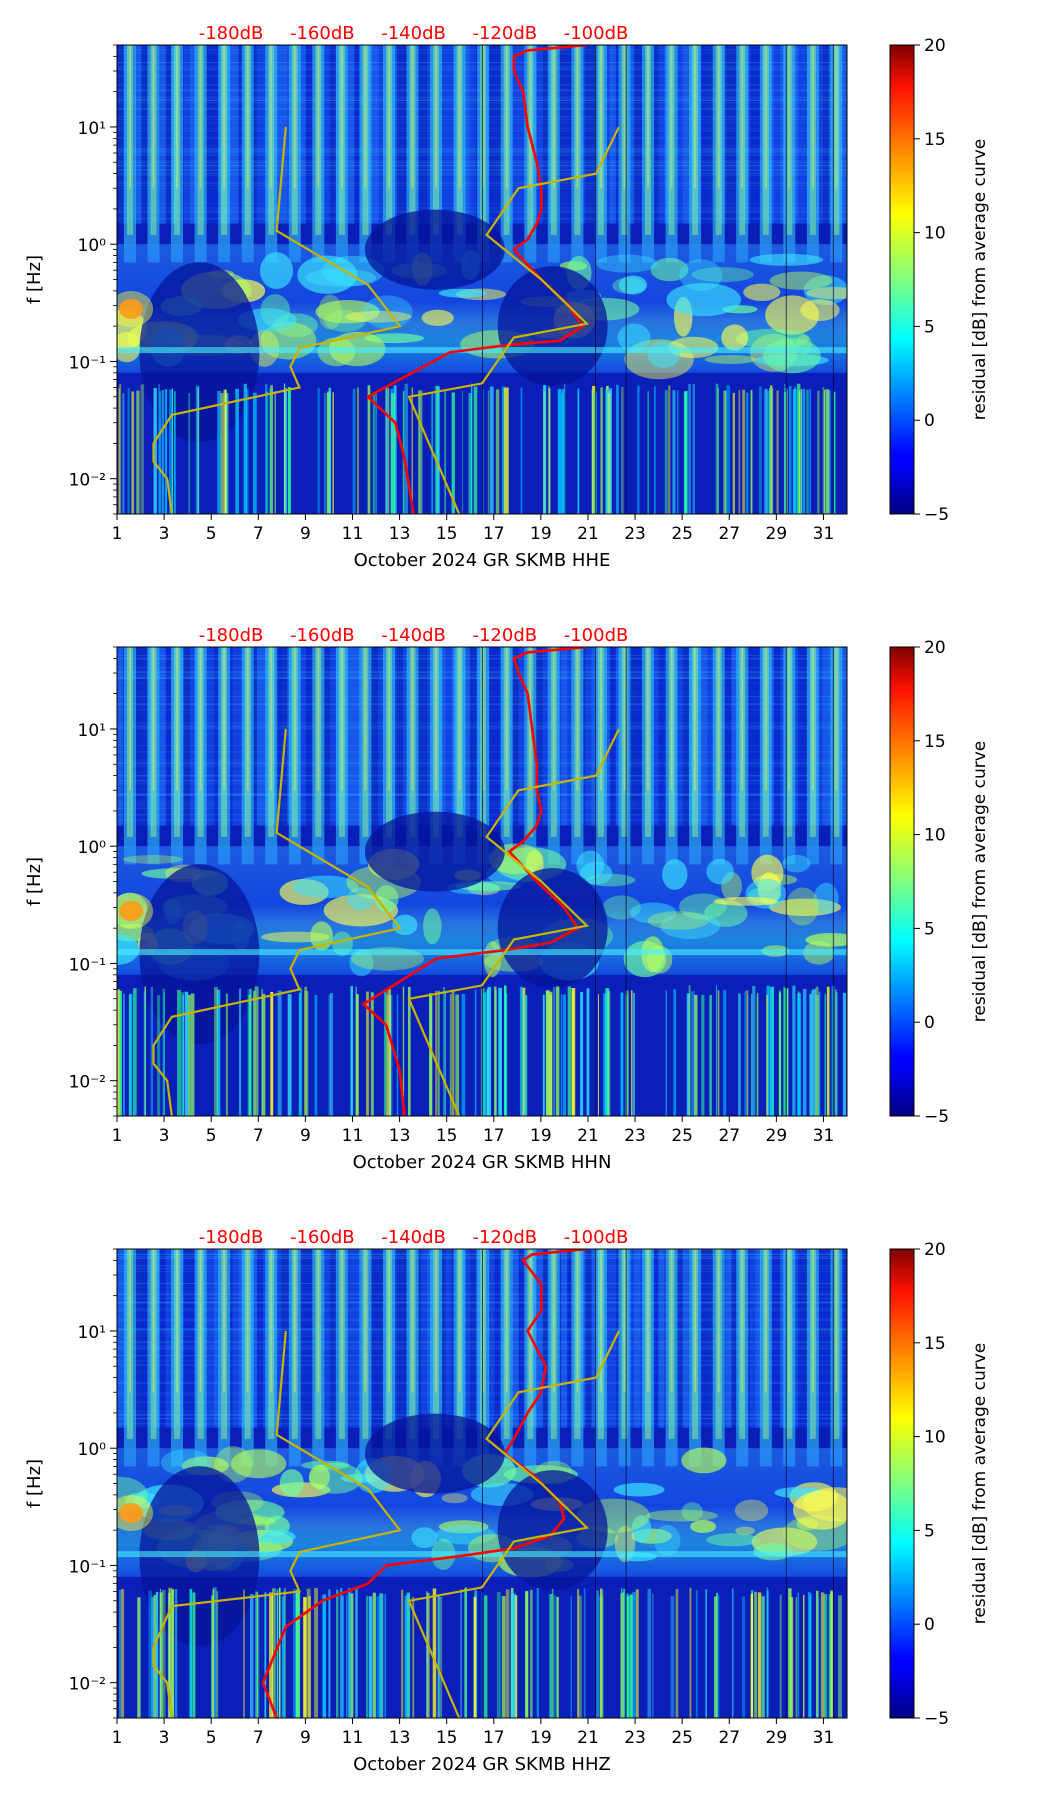 This screenshot has width=1052, height=1806. What do you see at coordinates (777, 1738) in the screenshot?
I see `x-tick-label: 29` at bounding box center [777, 1738].